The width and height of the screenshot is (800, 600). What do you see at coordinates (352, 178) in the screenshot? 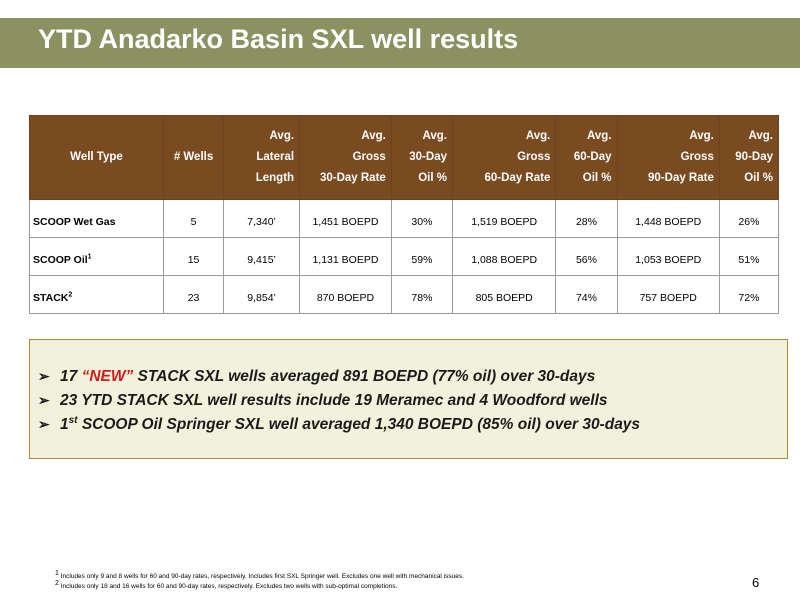
I see `column-header-line: 30-Day Rate` at bounding box center [352, 178].